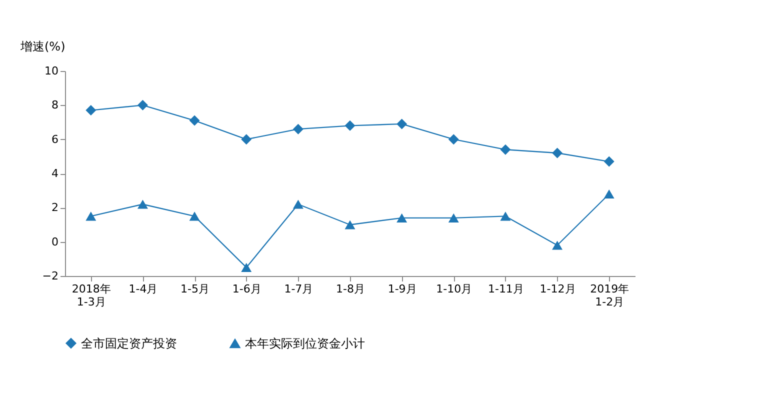 Image resolution: width=780 pixels, height=400 pixels. What do you see at coordinates (50, 276) in the screenshot?
I see `y-tick-label: −2` at bounding box center [50, 276].